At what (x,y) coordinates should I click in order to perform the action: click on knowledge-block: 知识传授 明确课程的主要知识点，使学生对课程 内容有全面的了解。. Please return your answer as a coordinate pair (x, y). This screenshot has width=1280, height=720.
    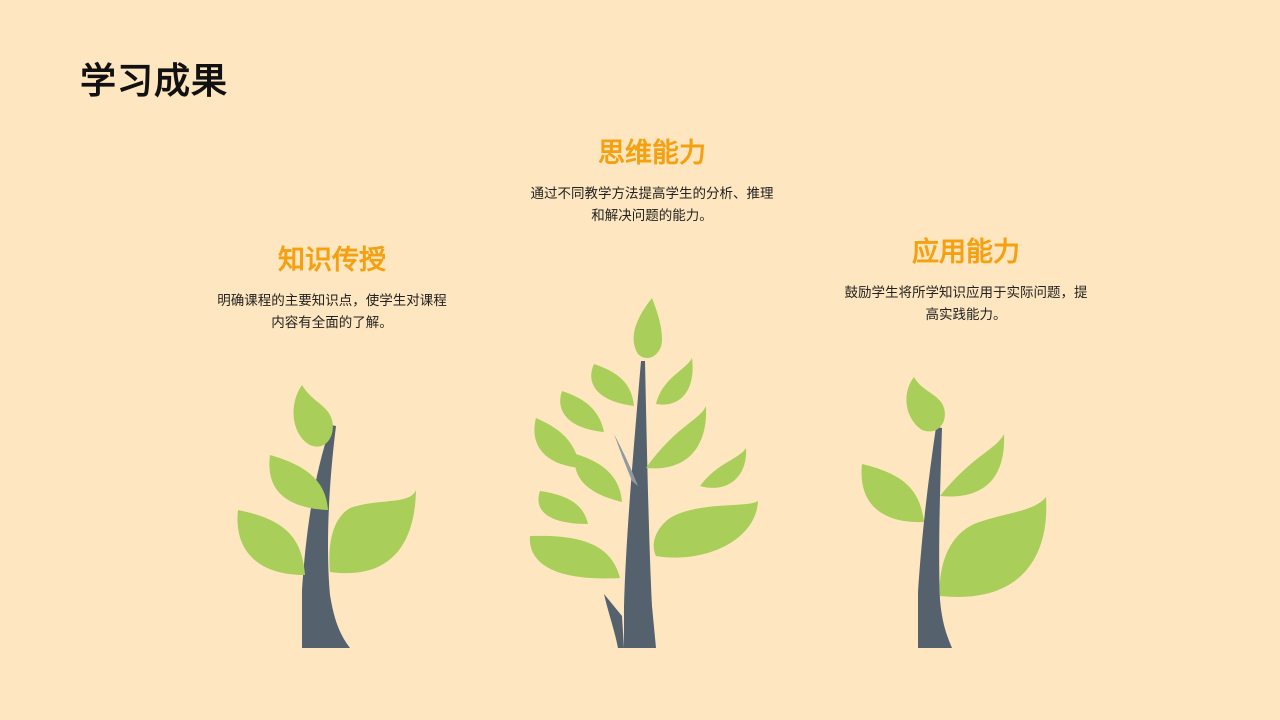
    Looking at the image, I should click on (332, 289).